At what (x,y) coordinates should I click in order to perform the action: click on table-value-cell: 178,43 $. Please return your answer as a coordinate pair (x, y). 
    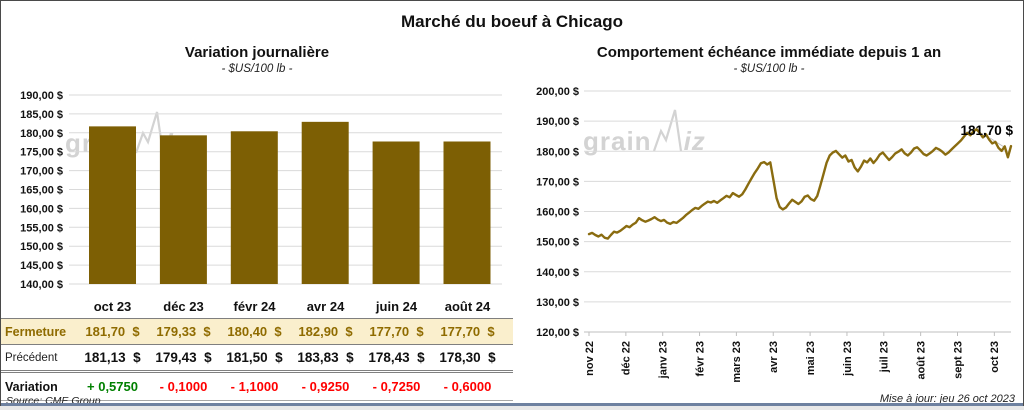
    Looking at the image, I should click on (396, 357).